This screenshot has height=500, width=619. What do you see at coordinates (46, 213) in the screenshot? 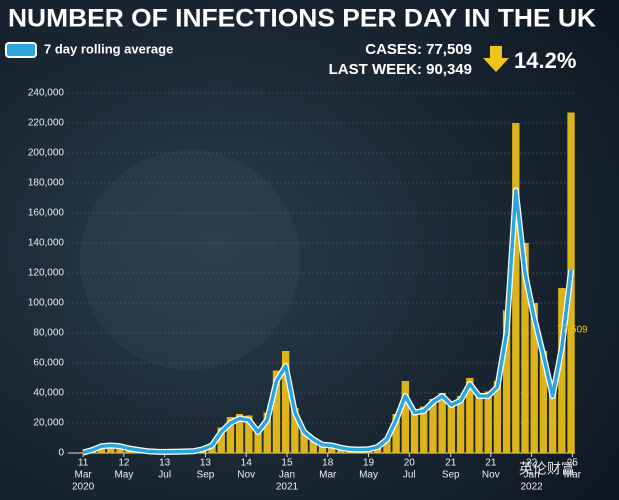
I see `y-tick-label: 160,000` at bounding box center [46, 213].